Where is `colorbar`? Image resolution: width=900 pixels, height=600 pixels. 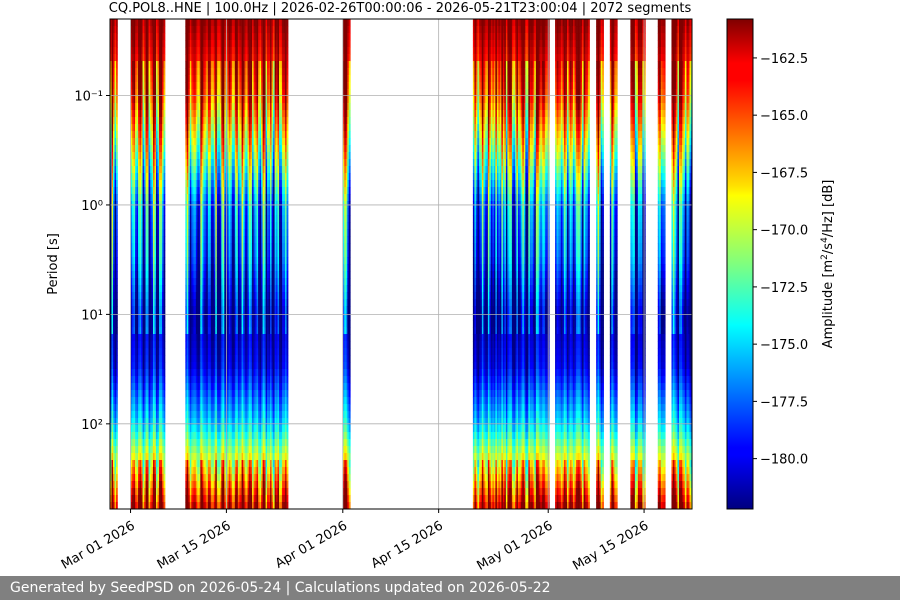 colorbar is located at coordinates (740, 264).